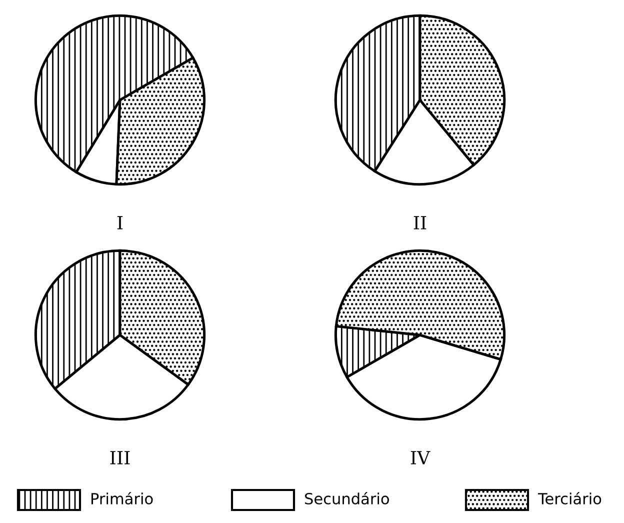  Describe the element at coordinates (120, 457) in the screenshot. I see `text: III` at that location.